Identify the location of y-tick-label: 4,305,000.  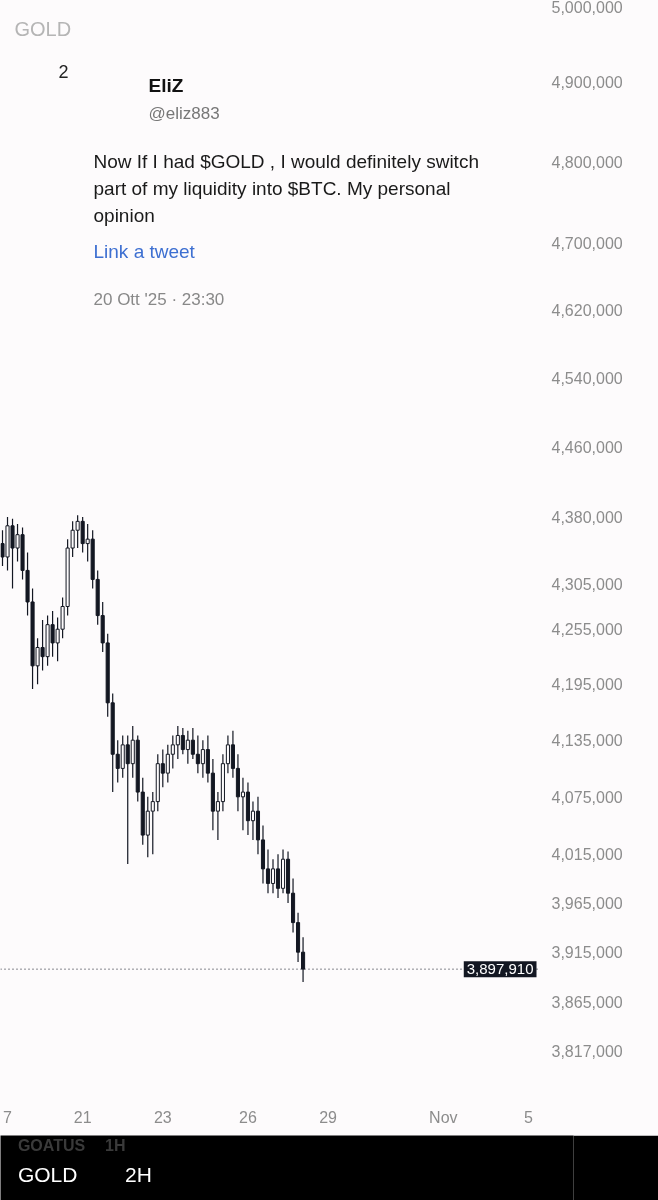
(587, 584).